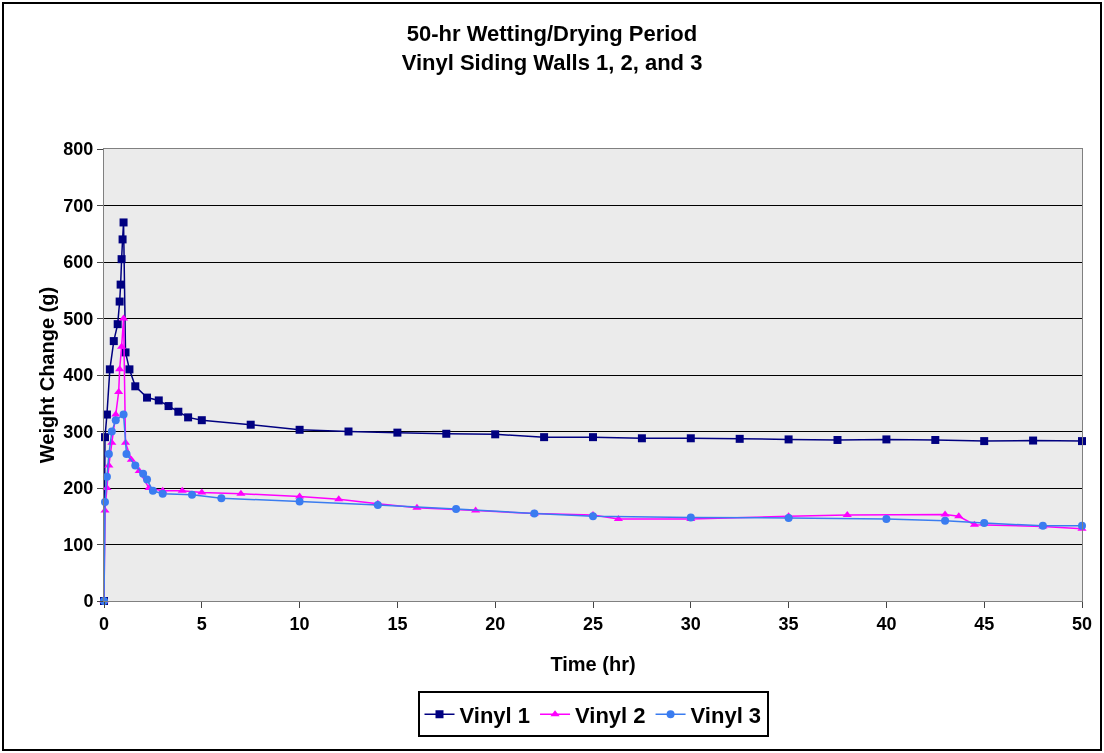 This screenshot has height=753, width=1104. What do you see at coordinates (78, 205) in the screenshot?
I see `y-tick-label: 700` at bounding box center [78, 205].